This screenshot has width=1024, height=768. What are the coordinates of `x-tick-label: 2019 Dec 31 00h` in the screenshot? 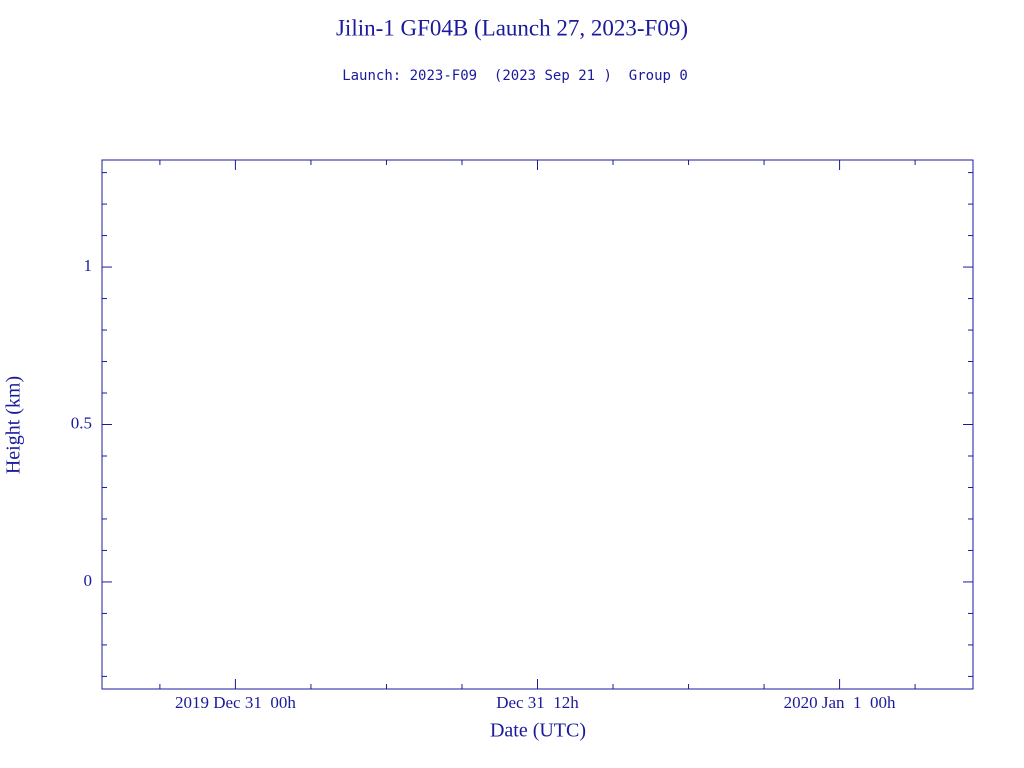 It's located at (235, 702).